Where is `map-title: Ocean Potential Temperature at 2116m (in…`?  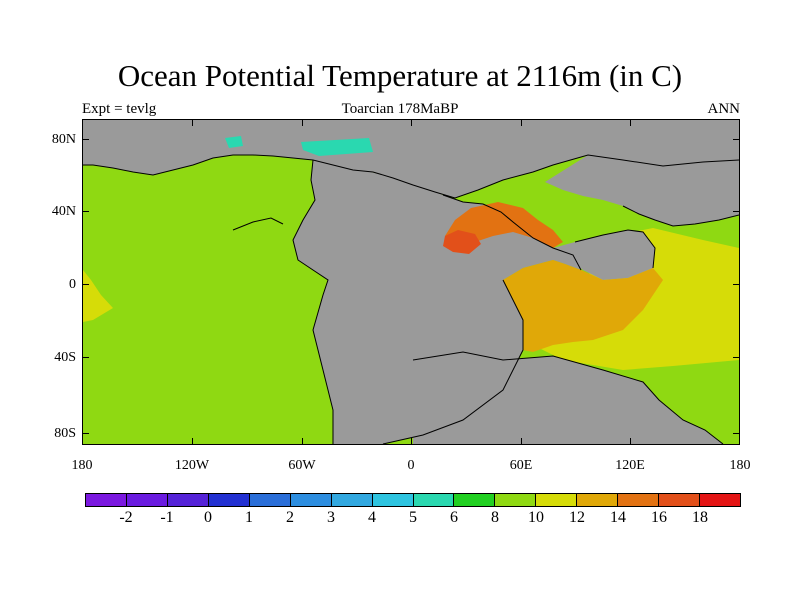
map-title: Ocean Potential Temperature at 2116m (in… is located at coordinates (400, 75).